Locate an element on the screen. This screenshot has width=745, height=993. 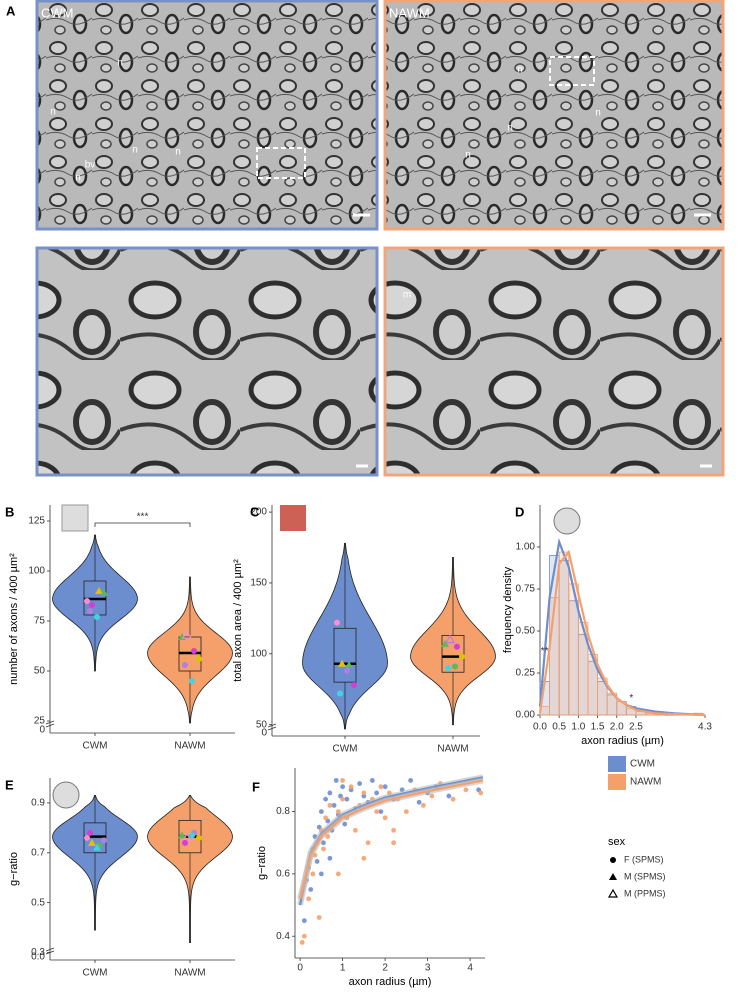
y-tick-label: 125 is located at coordinates (36, 521).